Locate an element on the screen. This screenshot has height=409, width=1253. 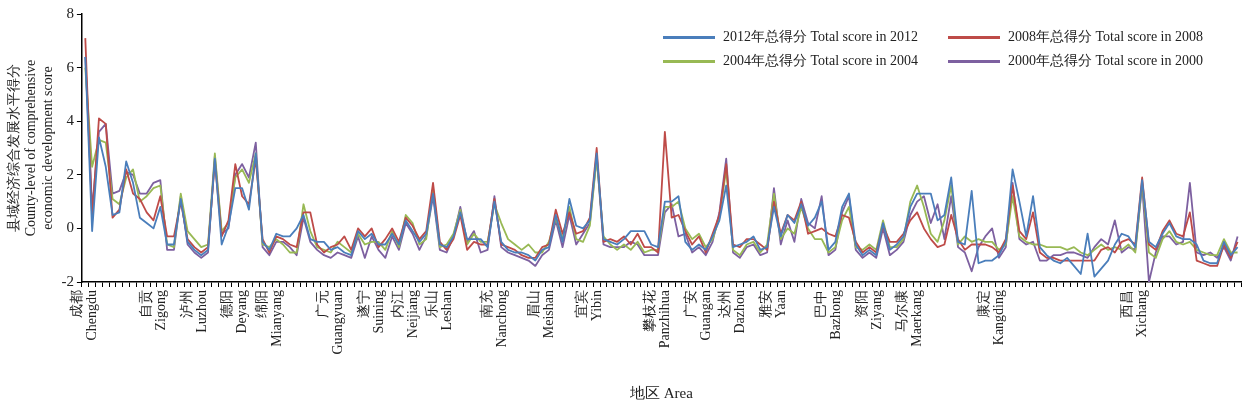
y-tick-label: 2 is located at coordinates (70, 173).